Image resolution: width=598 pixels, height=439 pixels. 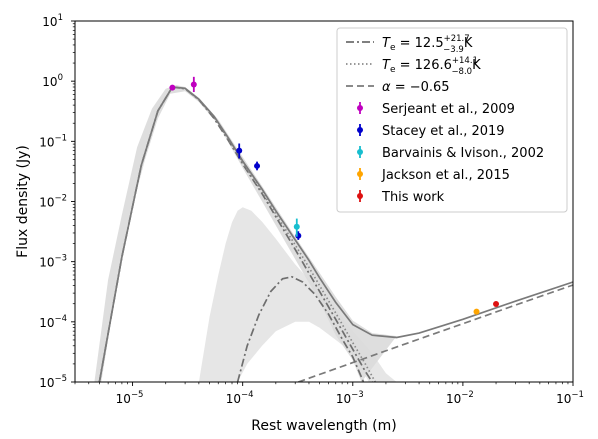 What do you see at coordinates (324, 426) in the screenshot?
I see `x-axis-label: Rest wavelength (m)` at bounding box center [324, 426].